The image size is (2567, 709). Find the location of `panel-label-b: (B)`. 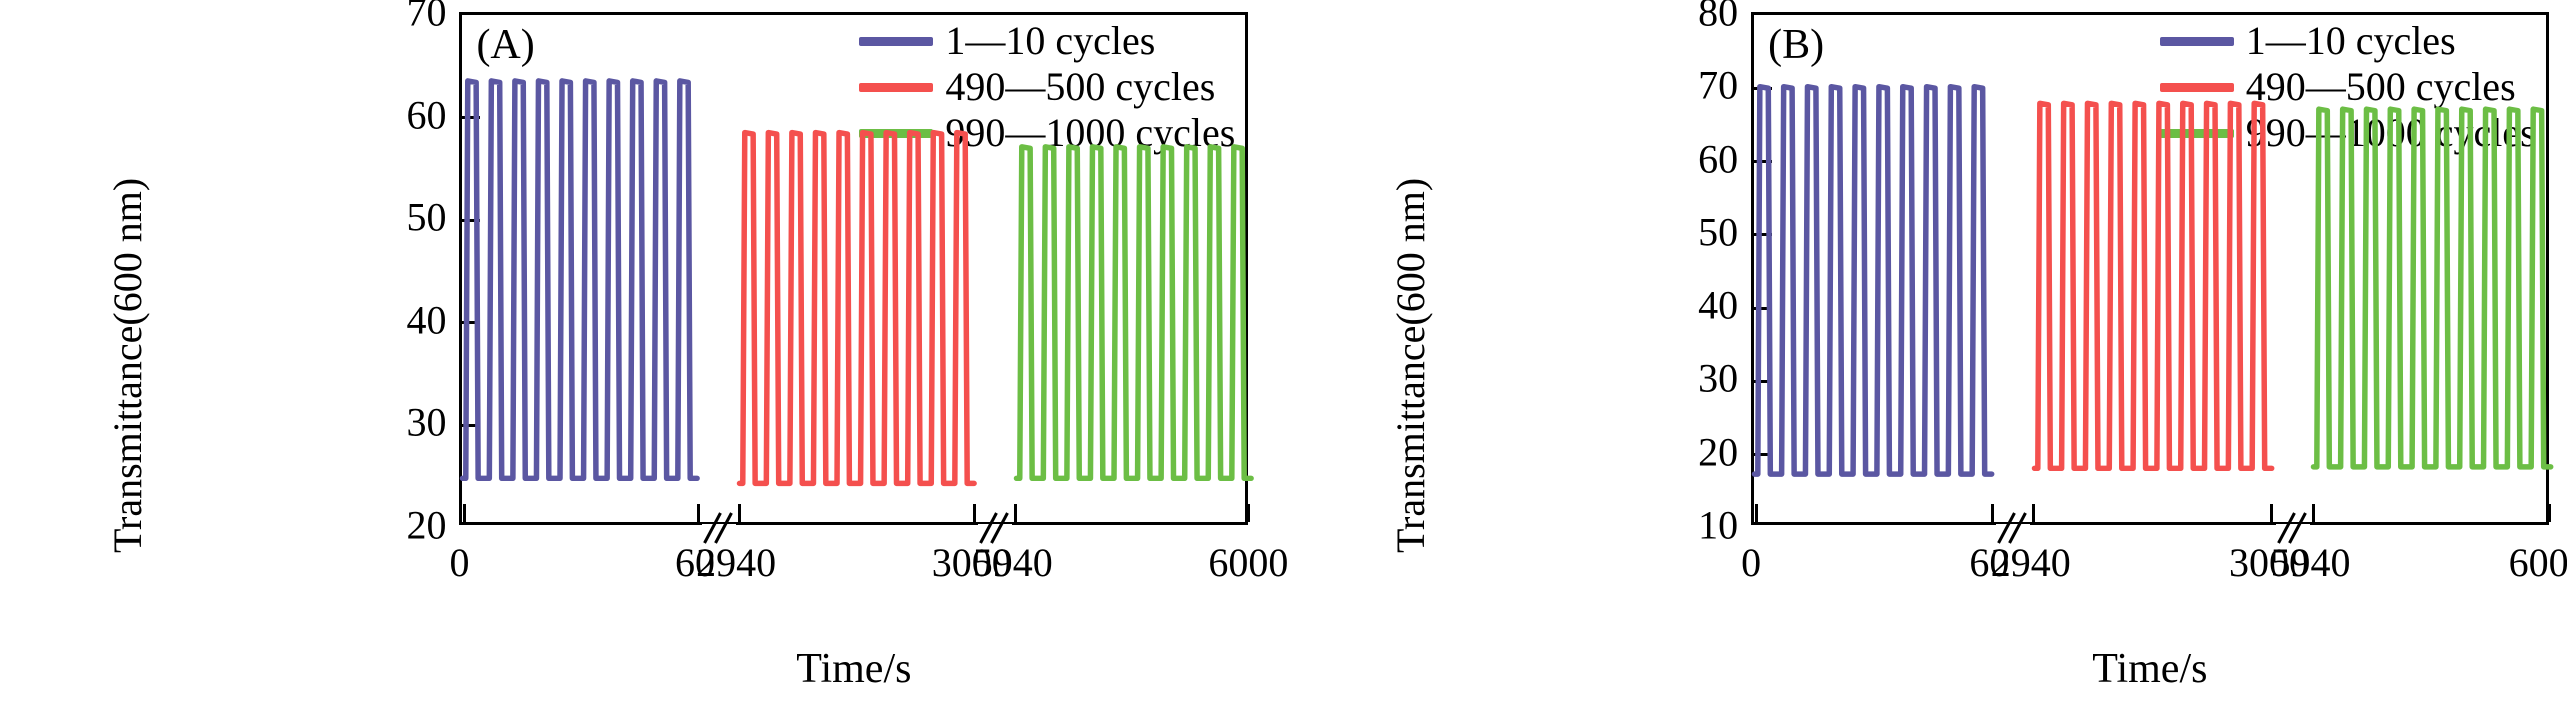

panel-label-b: (B) is located at coordinates (1796, 45).